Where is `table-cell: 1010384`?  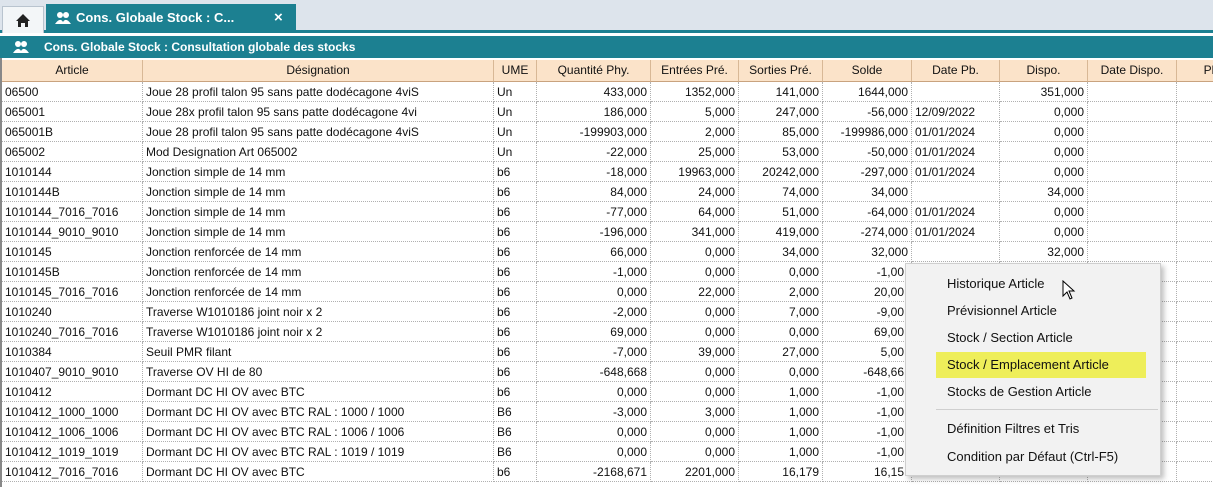
table-cell: 1010384 is located at coordinates (72, 352).